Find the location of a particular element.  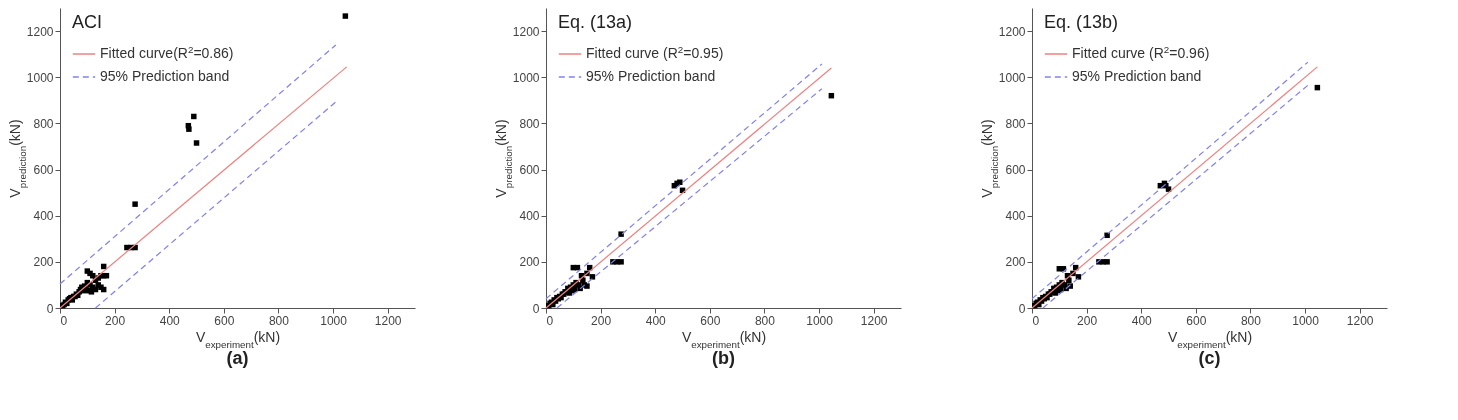

legend-label: Fitted curve (R$^{2}$=0.95) is located at coordinates (655, 52).